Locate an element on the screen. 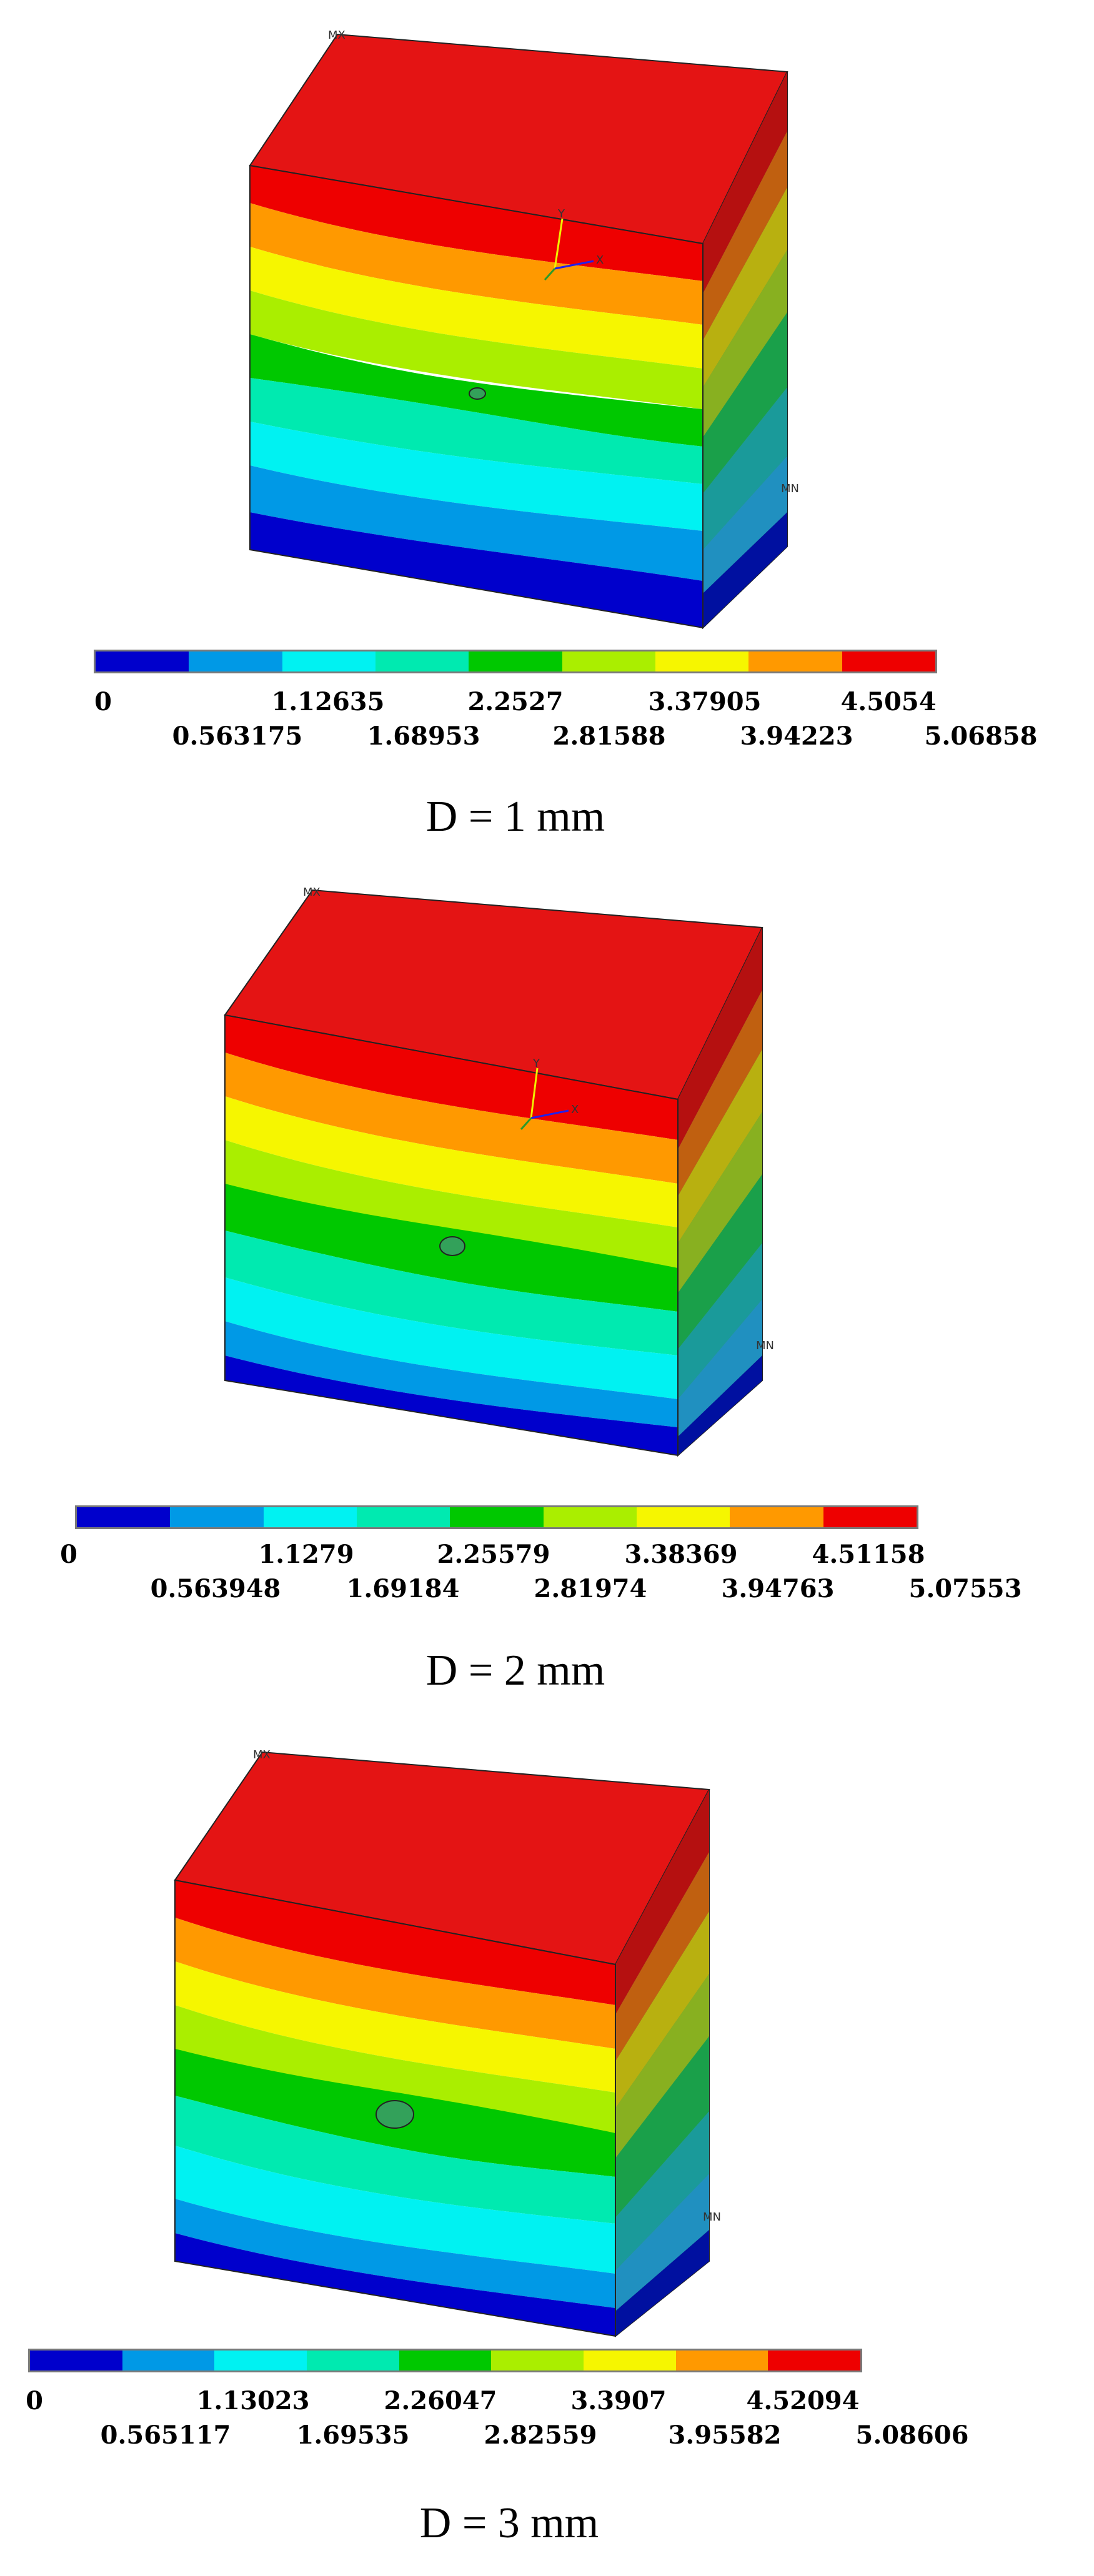 The height and width of the screenshot is (2576, 1094). legend-label: 1.12635 is located at coordinates (328, 701).